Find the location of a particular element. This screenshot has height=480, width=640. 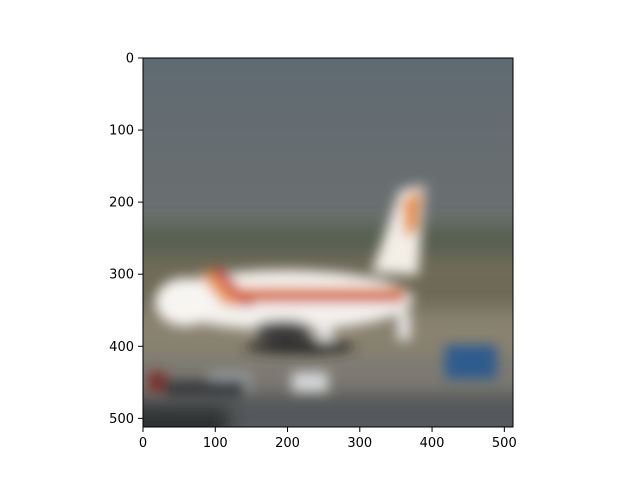

y-axis: 0 100 200 300 400 500 is located at coordinates (126, 239).